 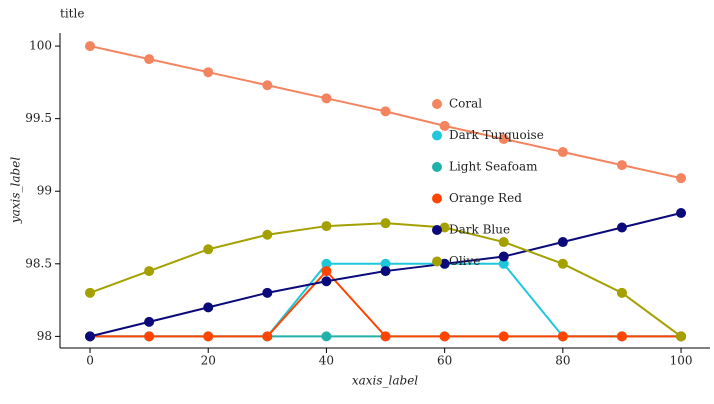 I want to click on x-tick-label: 100, so click(x=681, y=361).